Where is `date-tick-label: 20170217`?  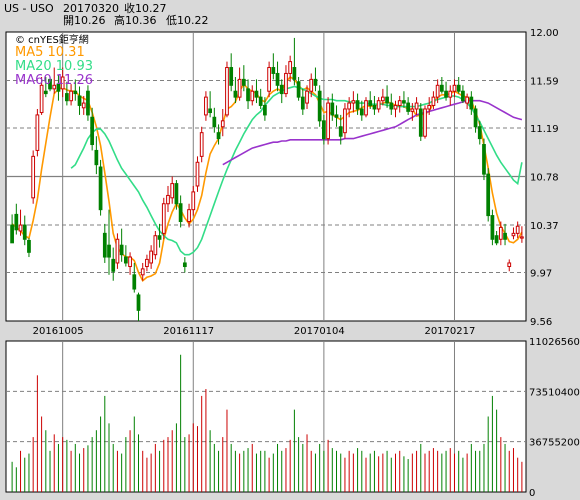
date-tick-label: 20170217 is located at coordinates (449, 331).